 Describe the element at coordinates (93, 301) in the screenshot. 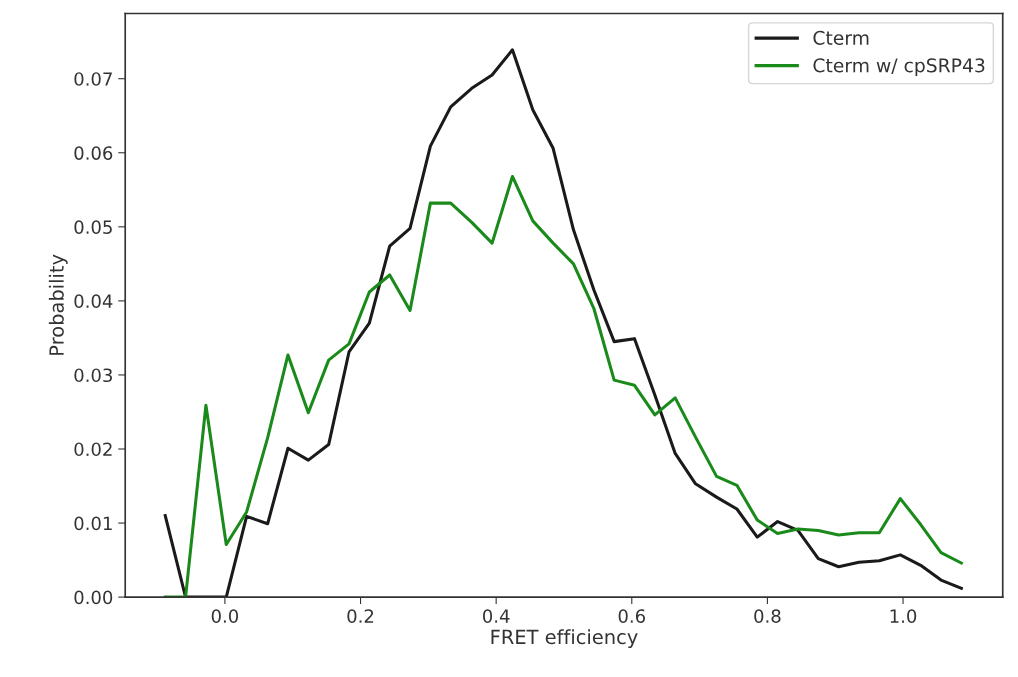

I see `y-tick-label: 0.04` at that location.